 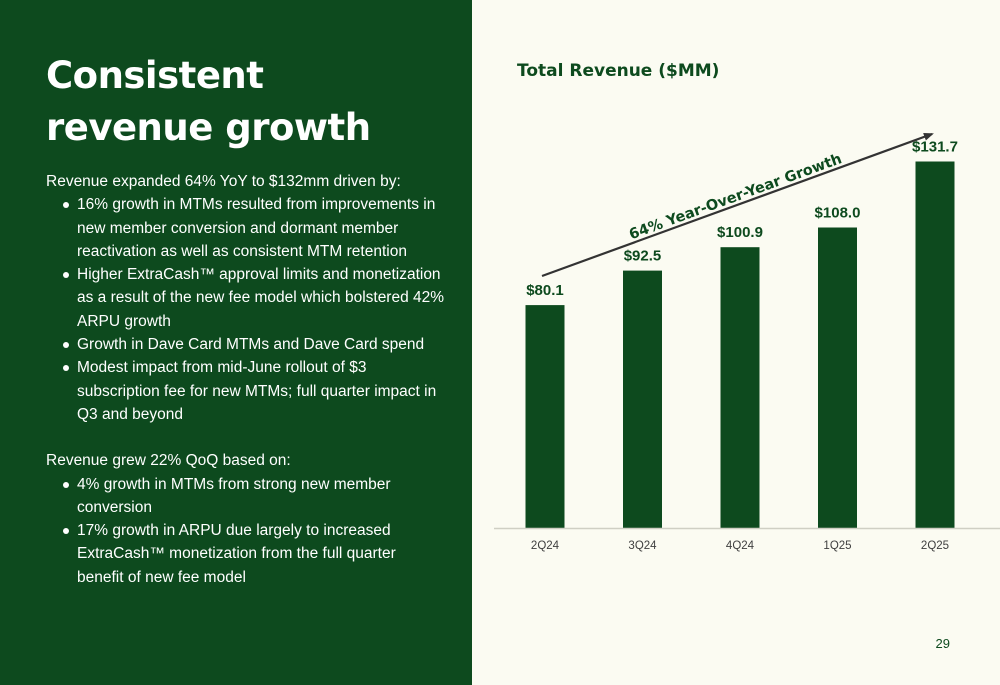 I want to click on chart-title: Total Revenue ($MM), so click(x=618, y=71).